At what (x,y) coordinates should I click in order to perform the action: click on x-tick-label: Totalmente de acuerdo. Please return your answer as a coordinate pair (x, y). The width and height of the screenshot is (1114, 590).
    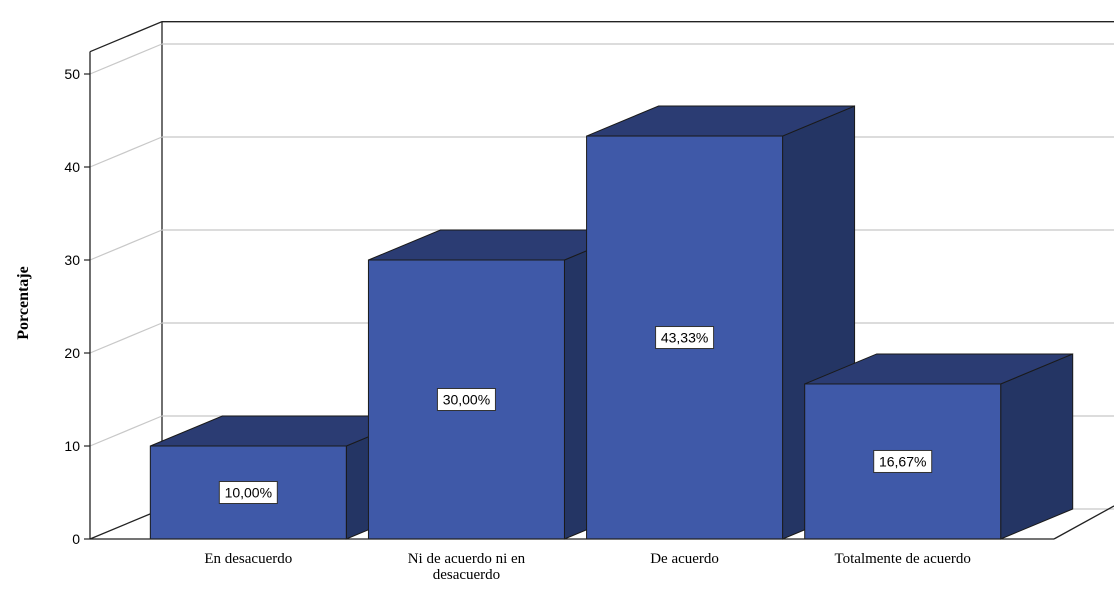
    Looking at the image, I should click on (903, 559).